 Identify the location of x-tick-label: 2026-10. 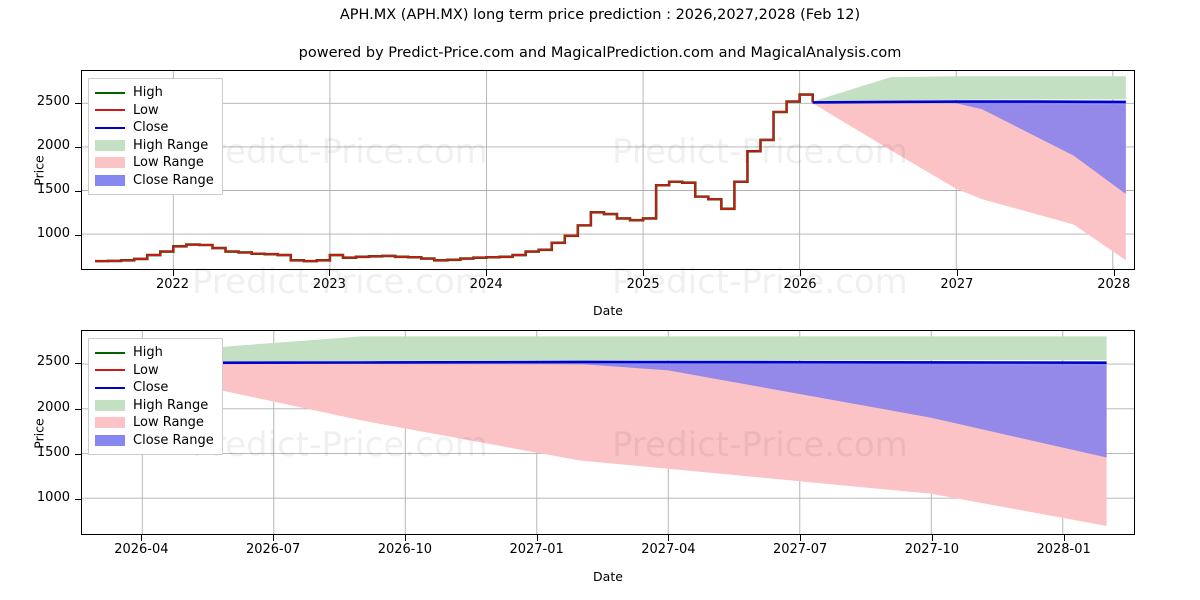
(405, 549).